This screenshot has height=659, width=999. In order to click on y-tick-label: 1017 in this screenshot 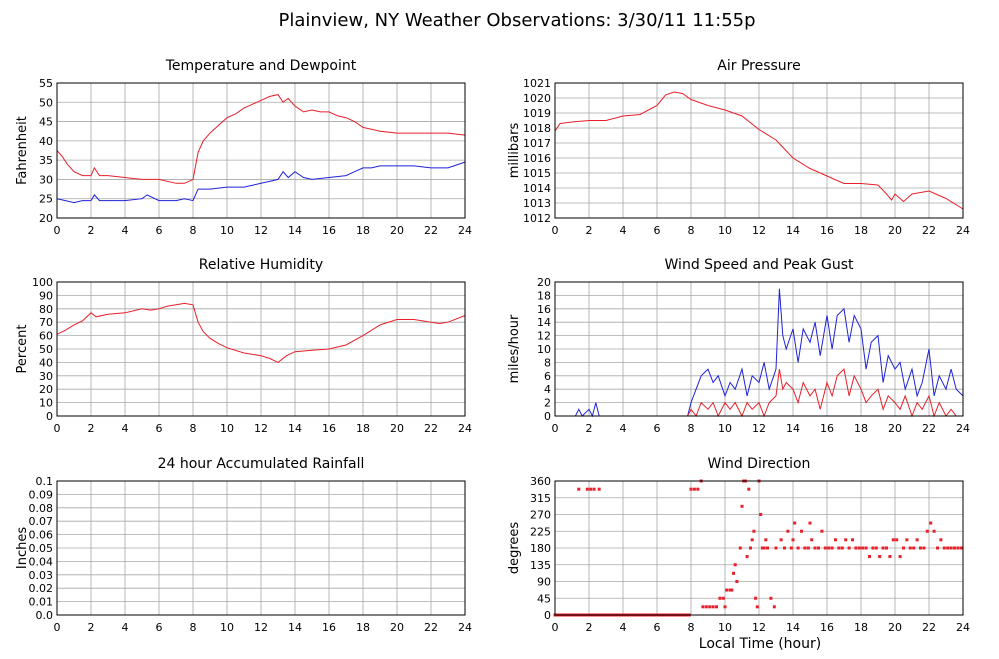, I will do `click(537, 143)`.